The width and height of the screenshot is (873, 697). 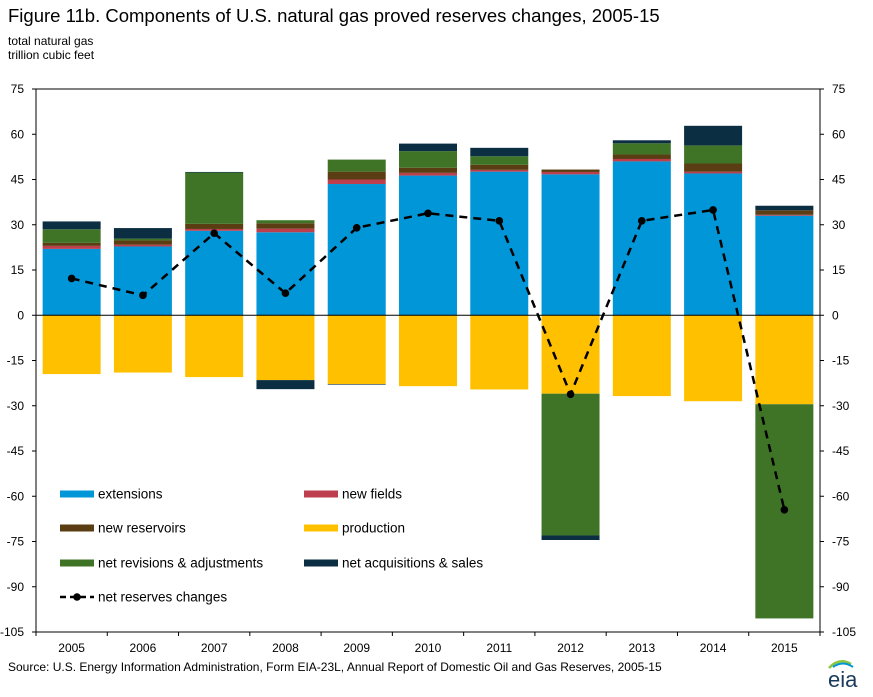 What do you see at coordinates (71, 236) in the screenshot?
I see `bar-net-revisions-2005` at bounding box center [71, 236].